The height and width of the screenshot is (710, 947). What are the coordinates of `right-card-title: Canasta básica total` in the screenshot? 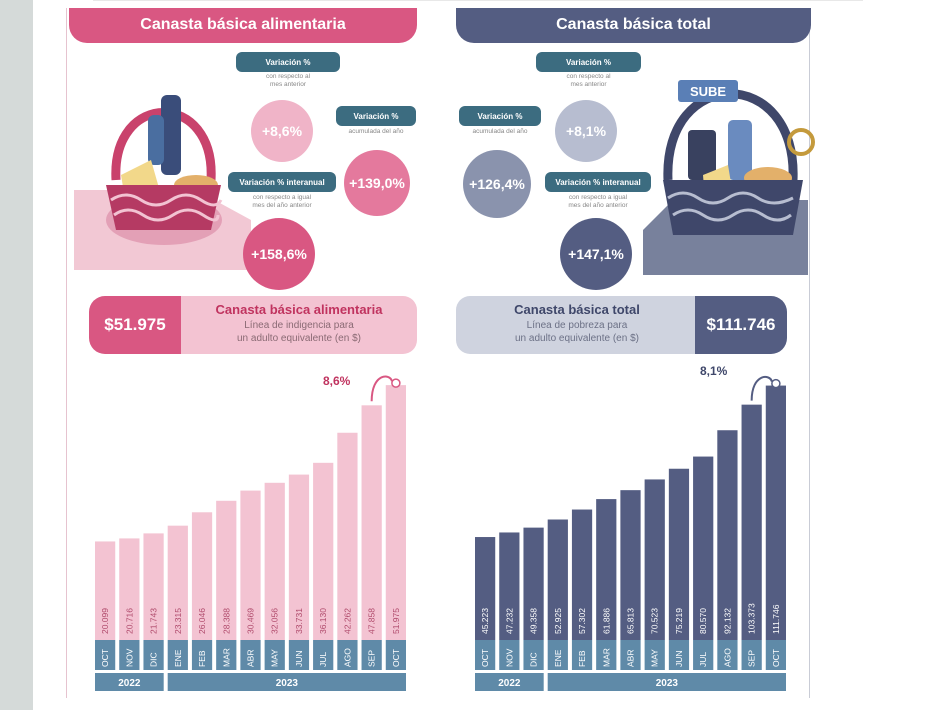 It's located at (577, 309).